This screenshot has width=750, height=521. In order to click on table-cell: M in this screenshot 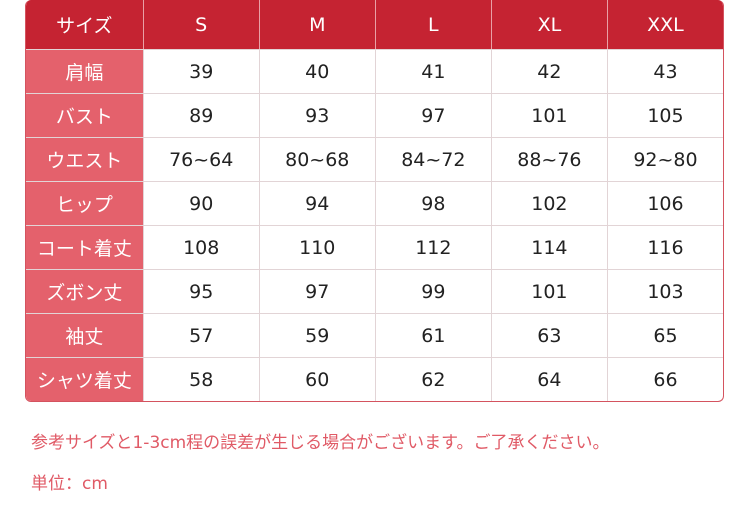, I will do `click(316, 24)`.